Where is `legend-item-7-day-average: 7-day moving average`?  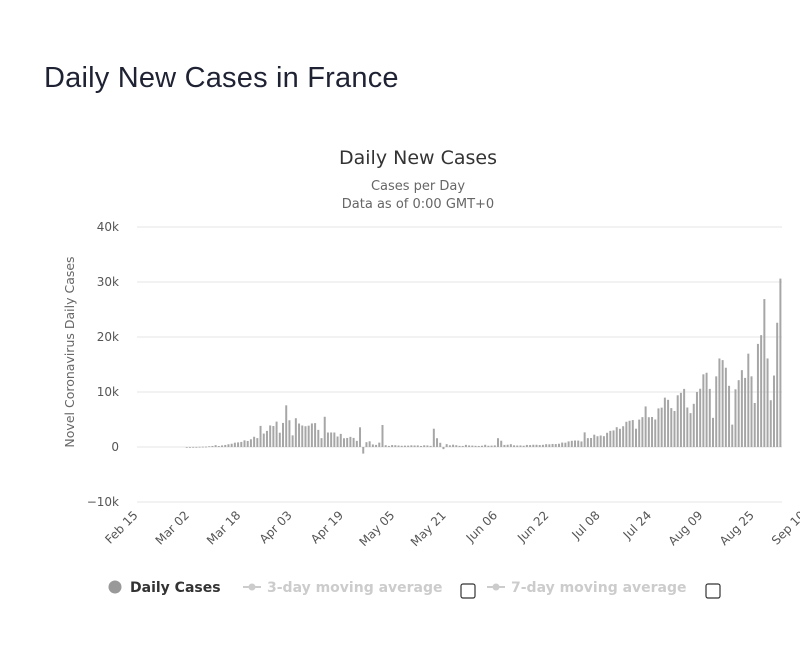
legend-item-7-day-average: 7-day moving average is located at coordinates (587, 588).